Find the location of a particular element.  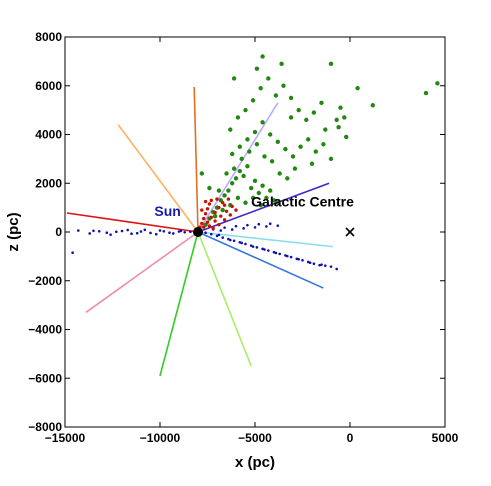

y-tick-label: 2000 is located at coordinates (48, 183).